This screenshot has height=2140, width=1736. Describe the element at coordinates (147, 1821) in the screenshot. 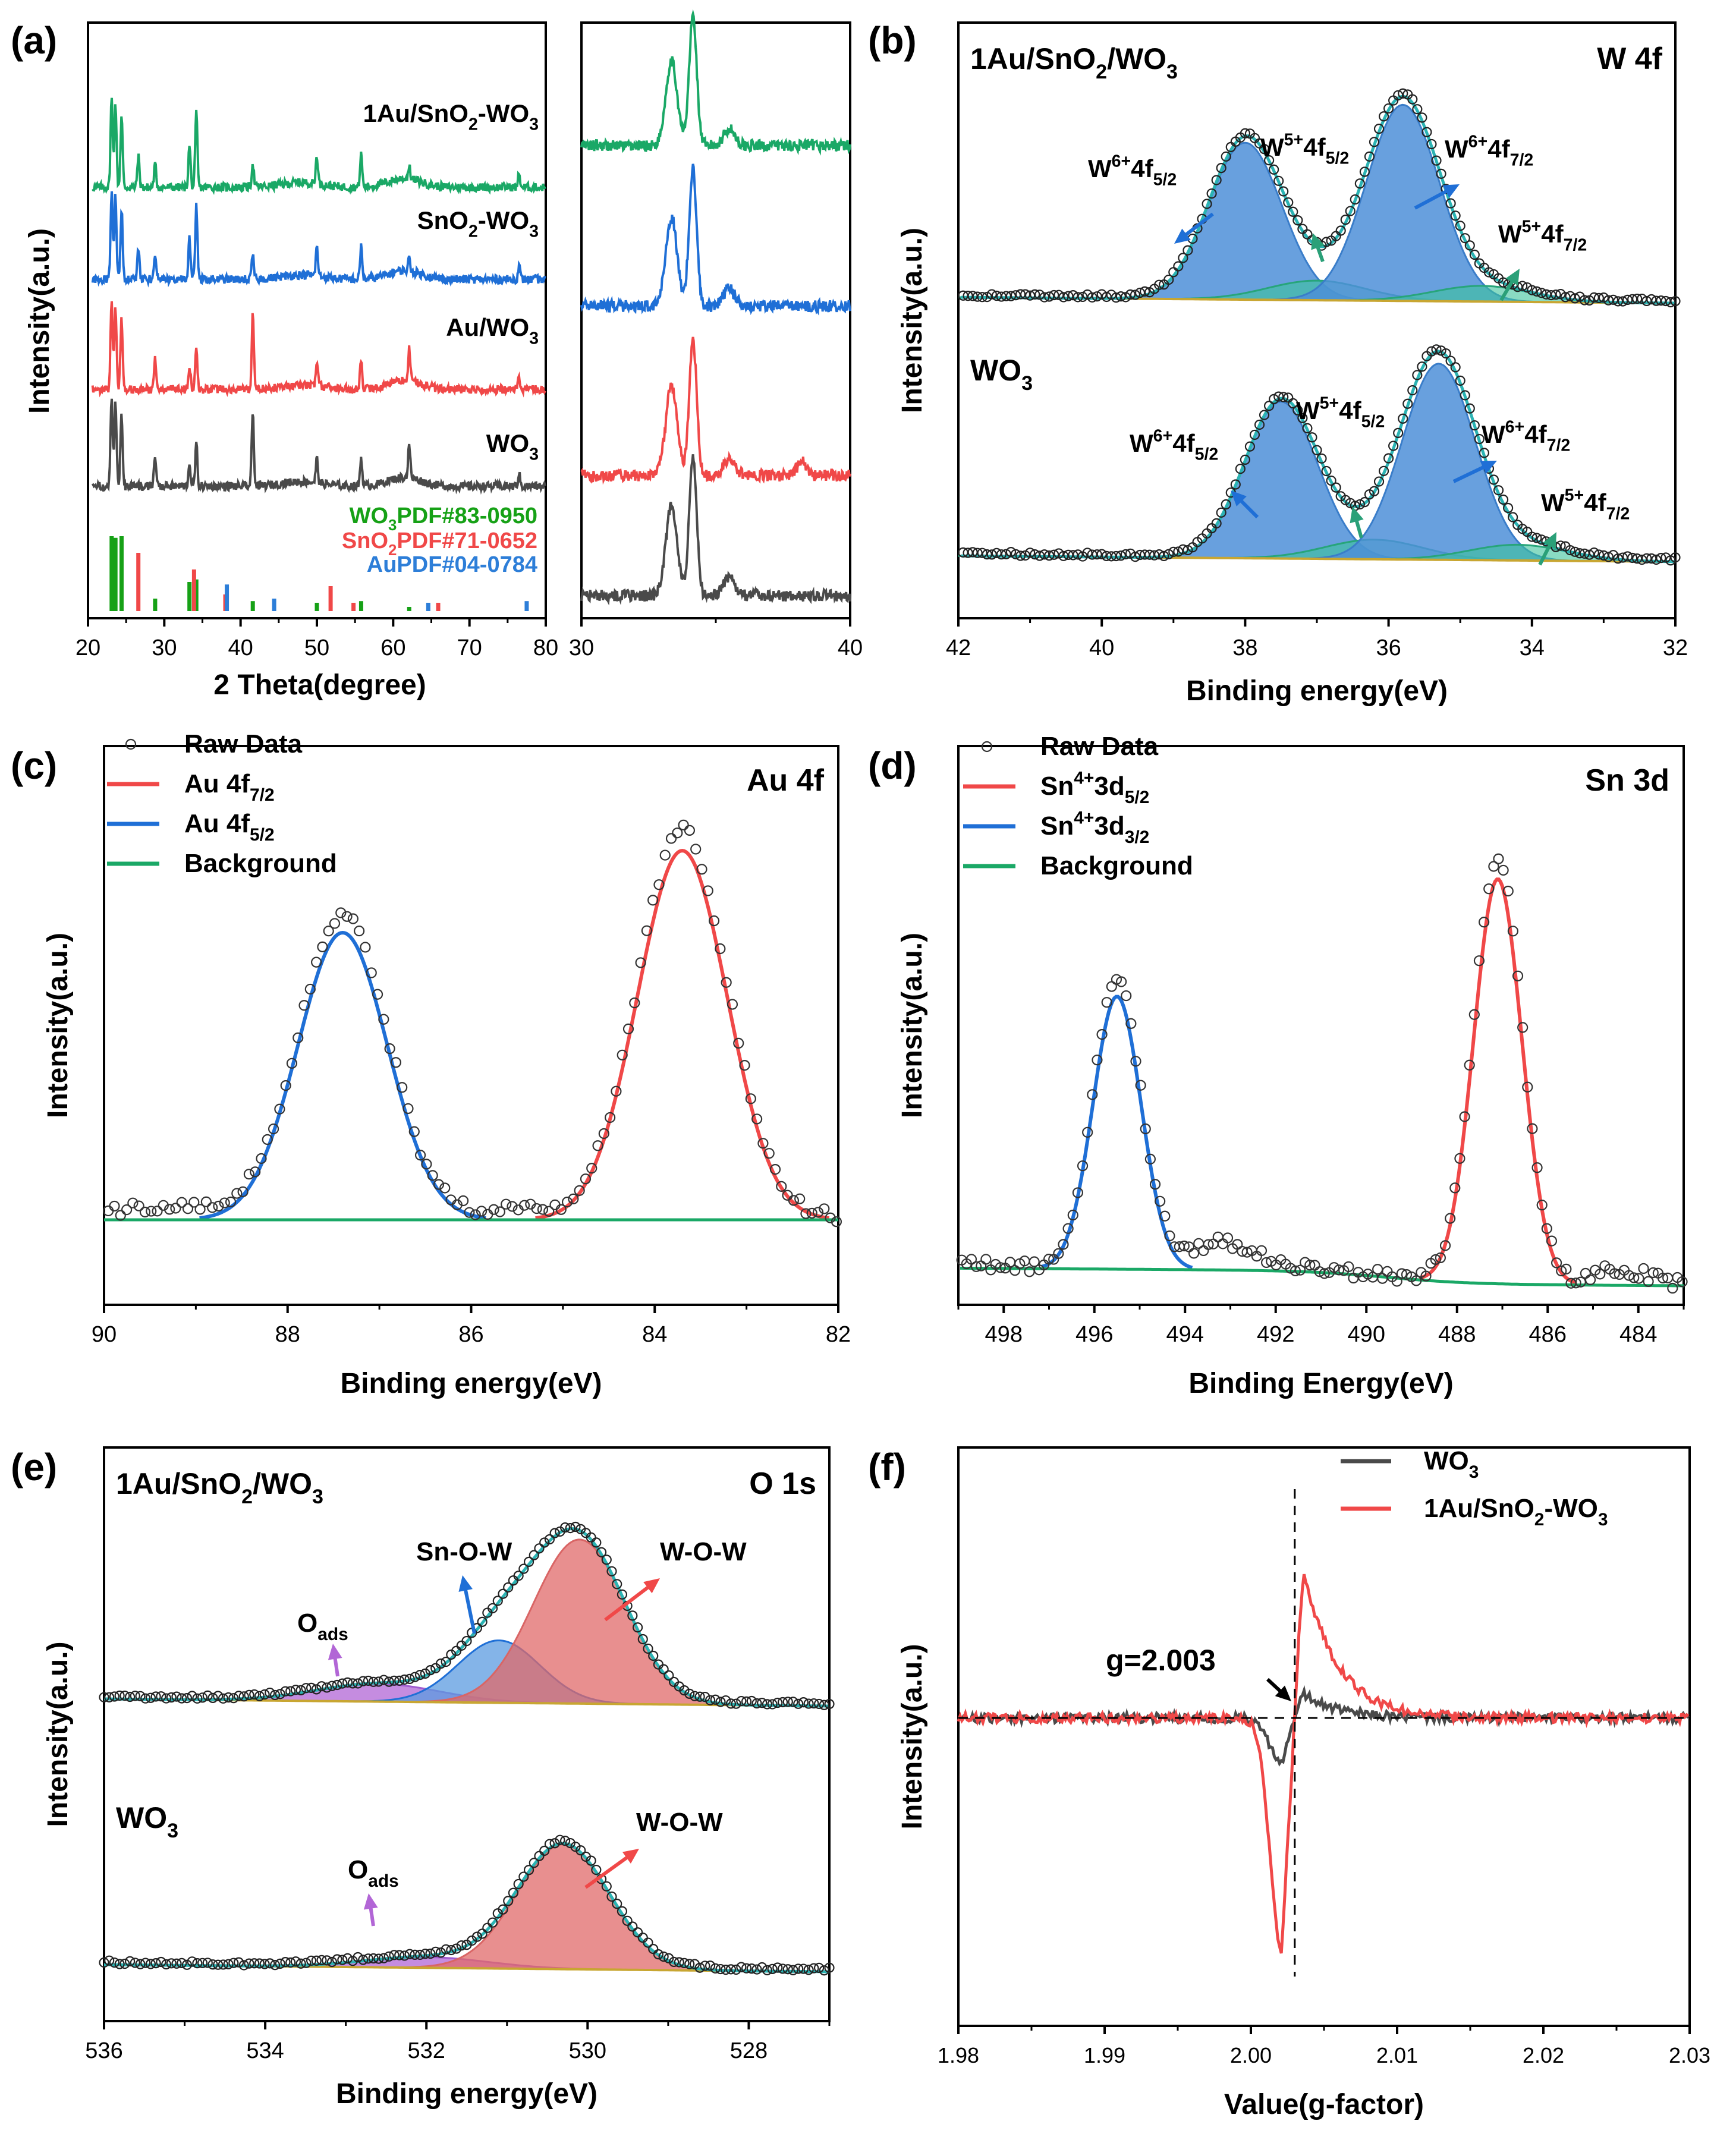

I see `sample-label: WO3` at that location.